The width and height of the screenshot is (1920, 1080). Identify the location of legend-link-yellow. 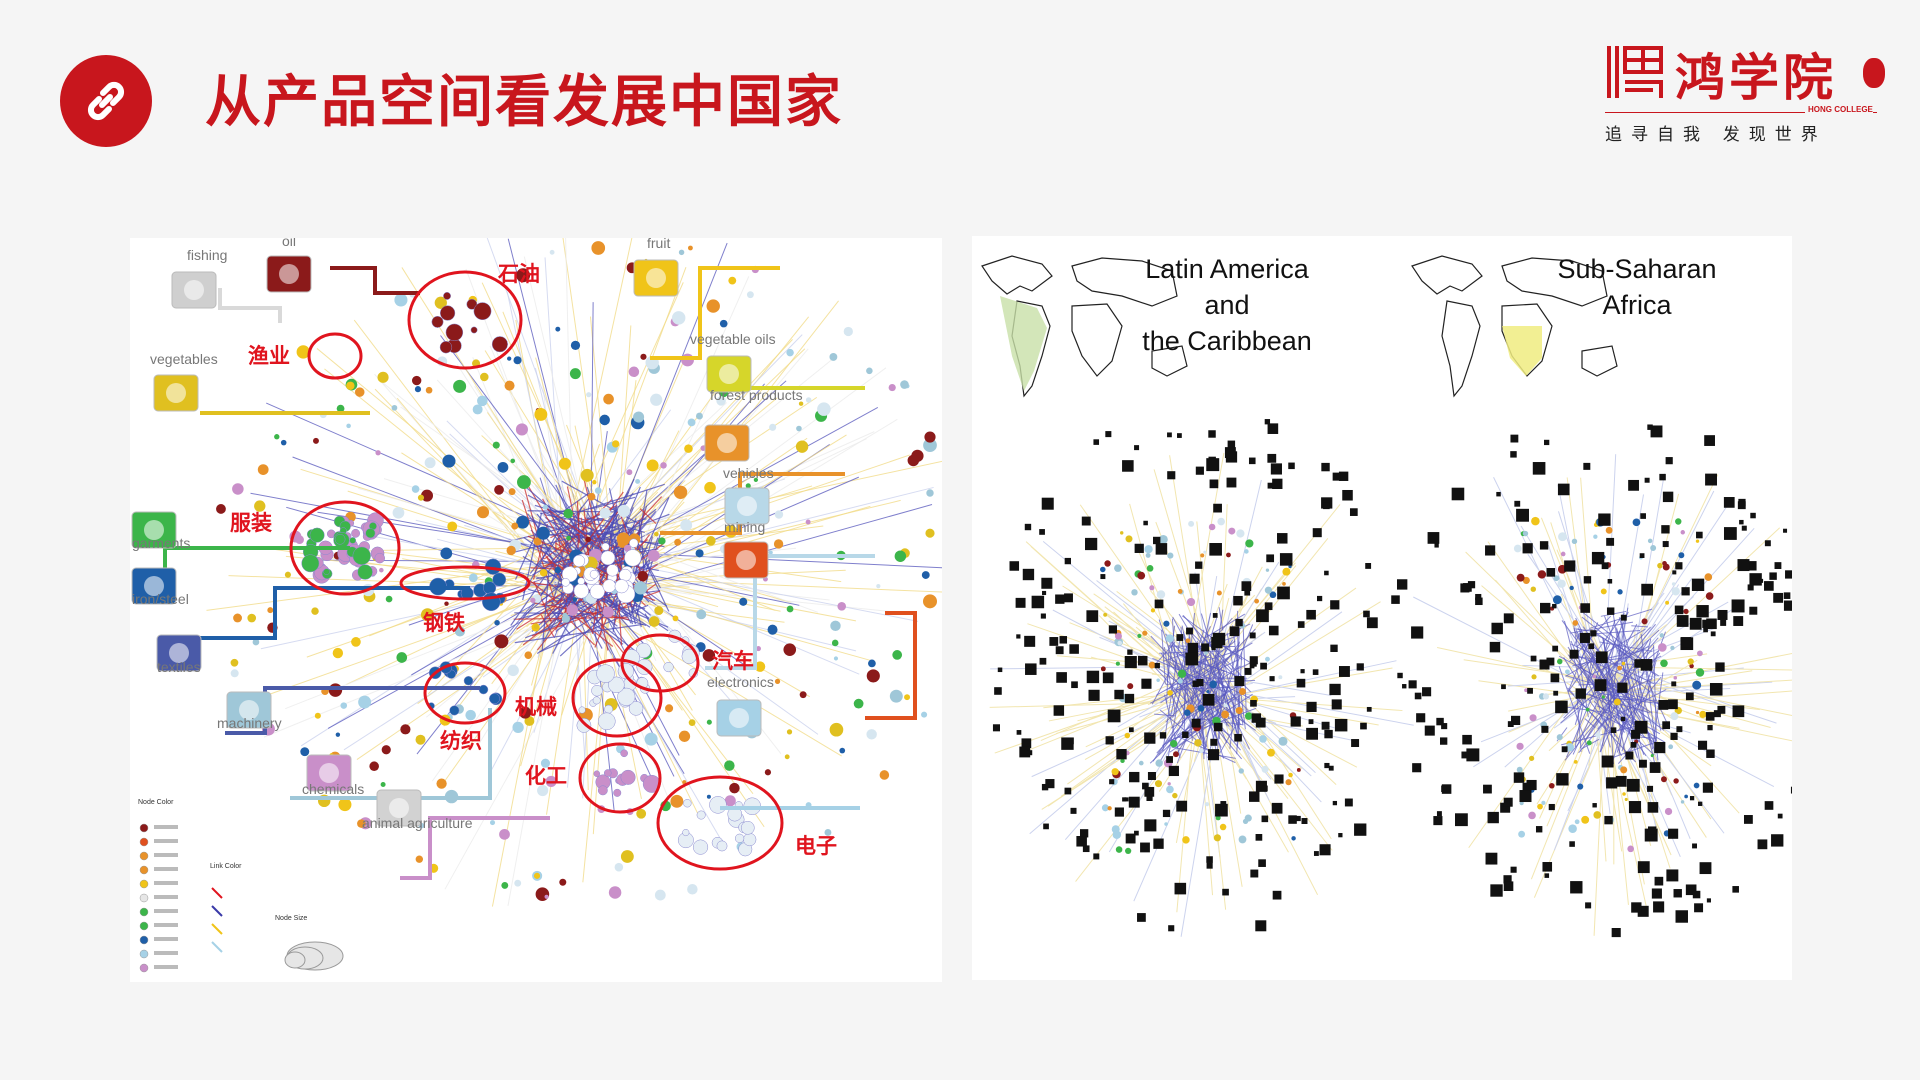
(217, 929).